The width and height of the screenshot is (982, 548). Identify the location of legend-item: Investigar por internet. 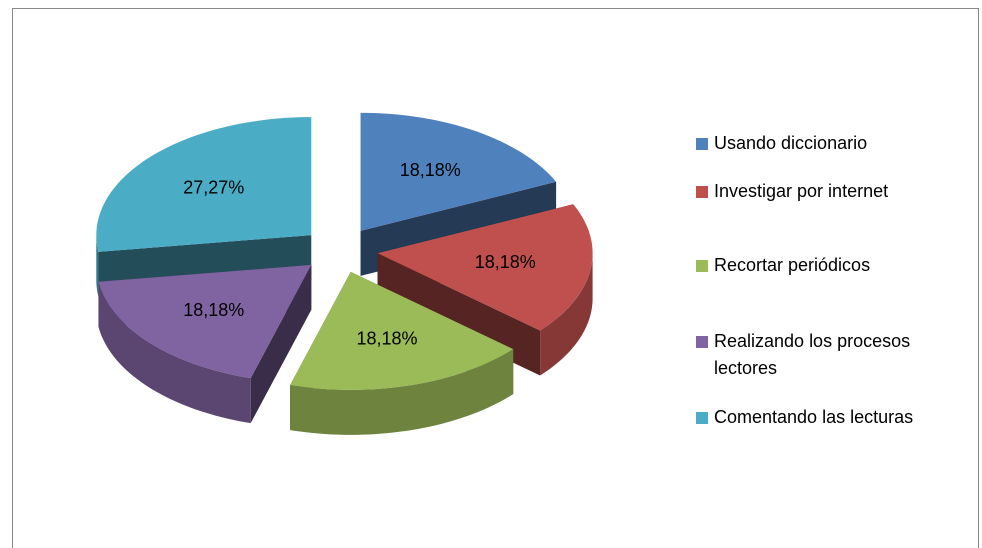
(833, 191).